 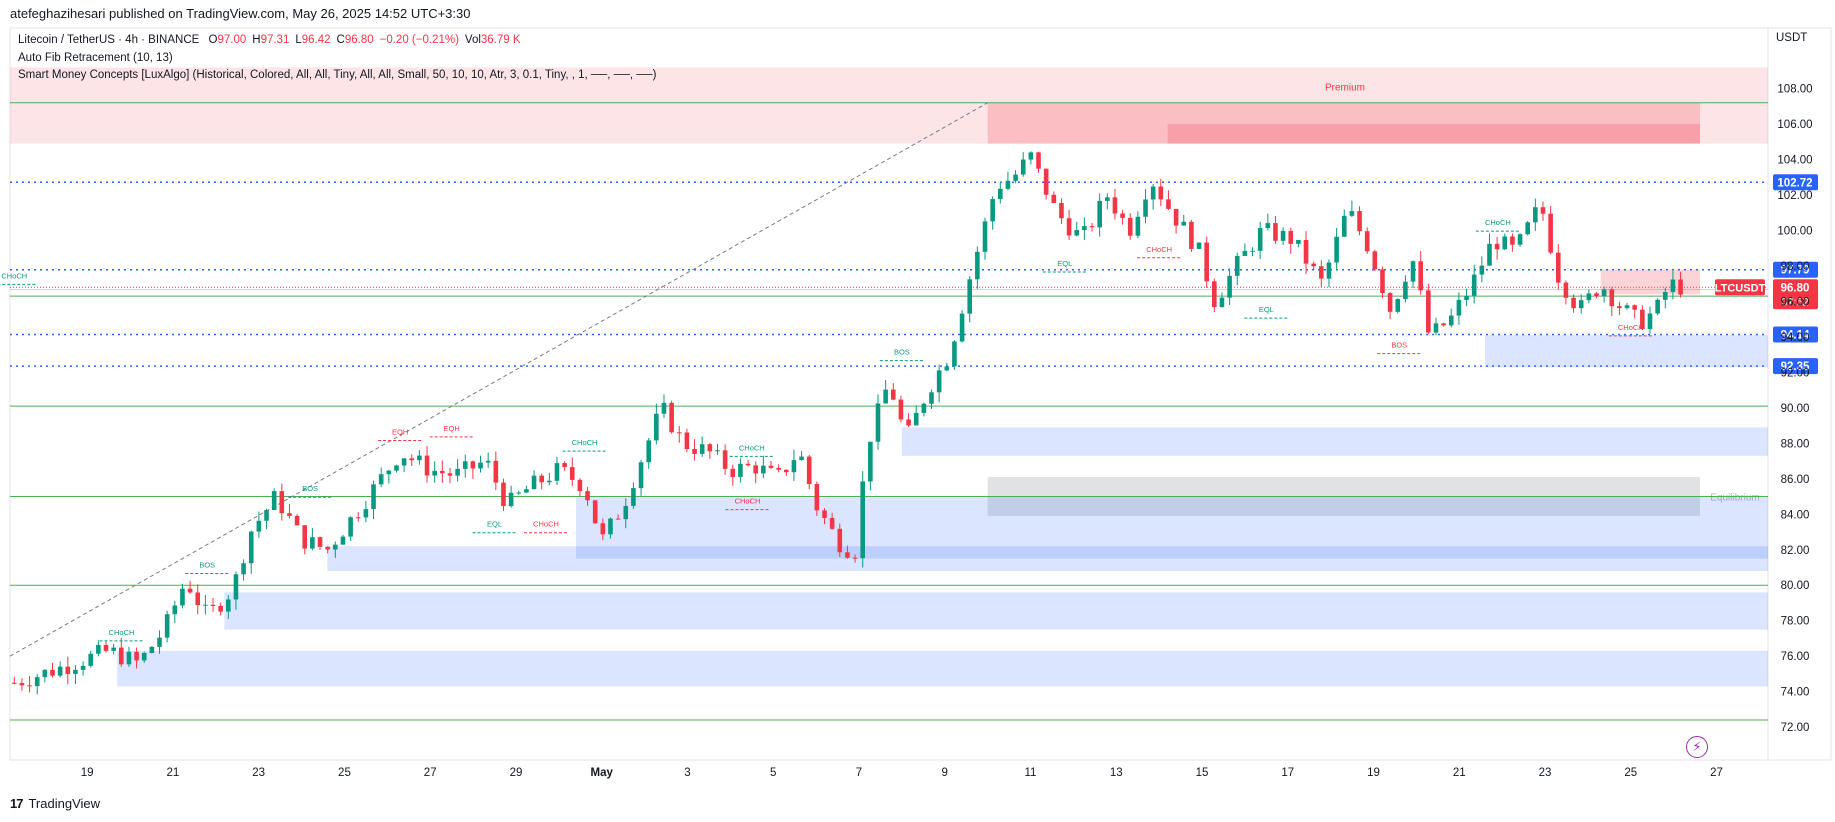 What do you see at coordinates (1792, 38) in the screenshot?
I see `currency-label: USDT` at bounding box center [1792, 38].